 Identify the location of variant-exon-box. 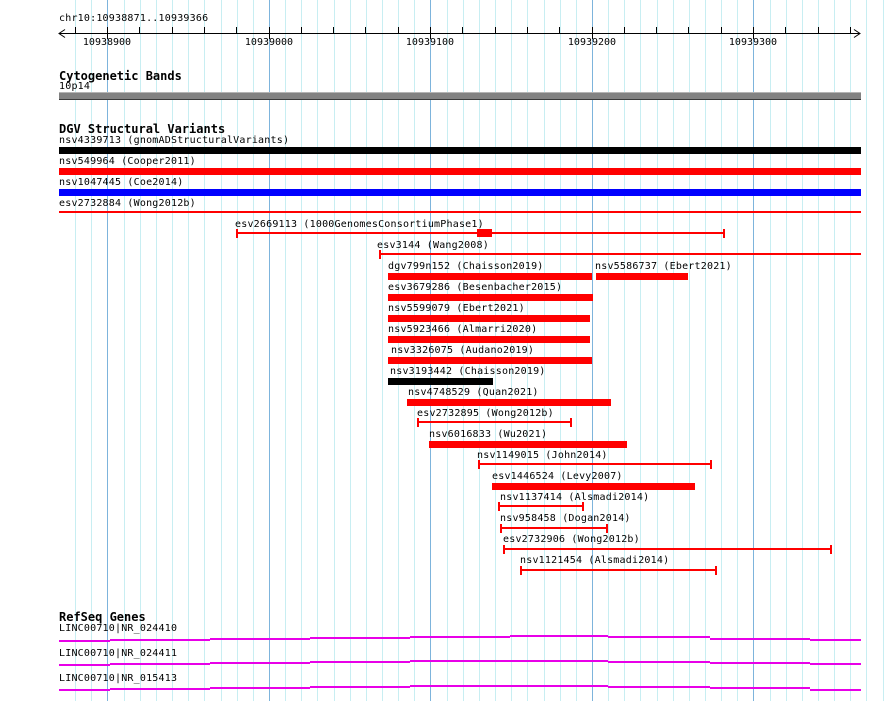
(484, 233).